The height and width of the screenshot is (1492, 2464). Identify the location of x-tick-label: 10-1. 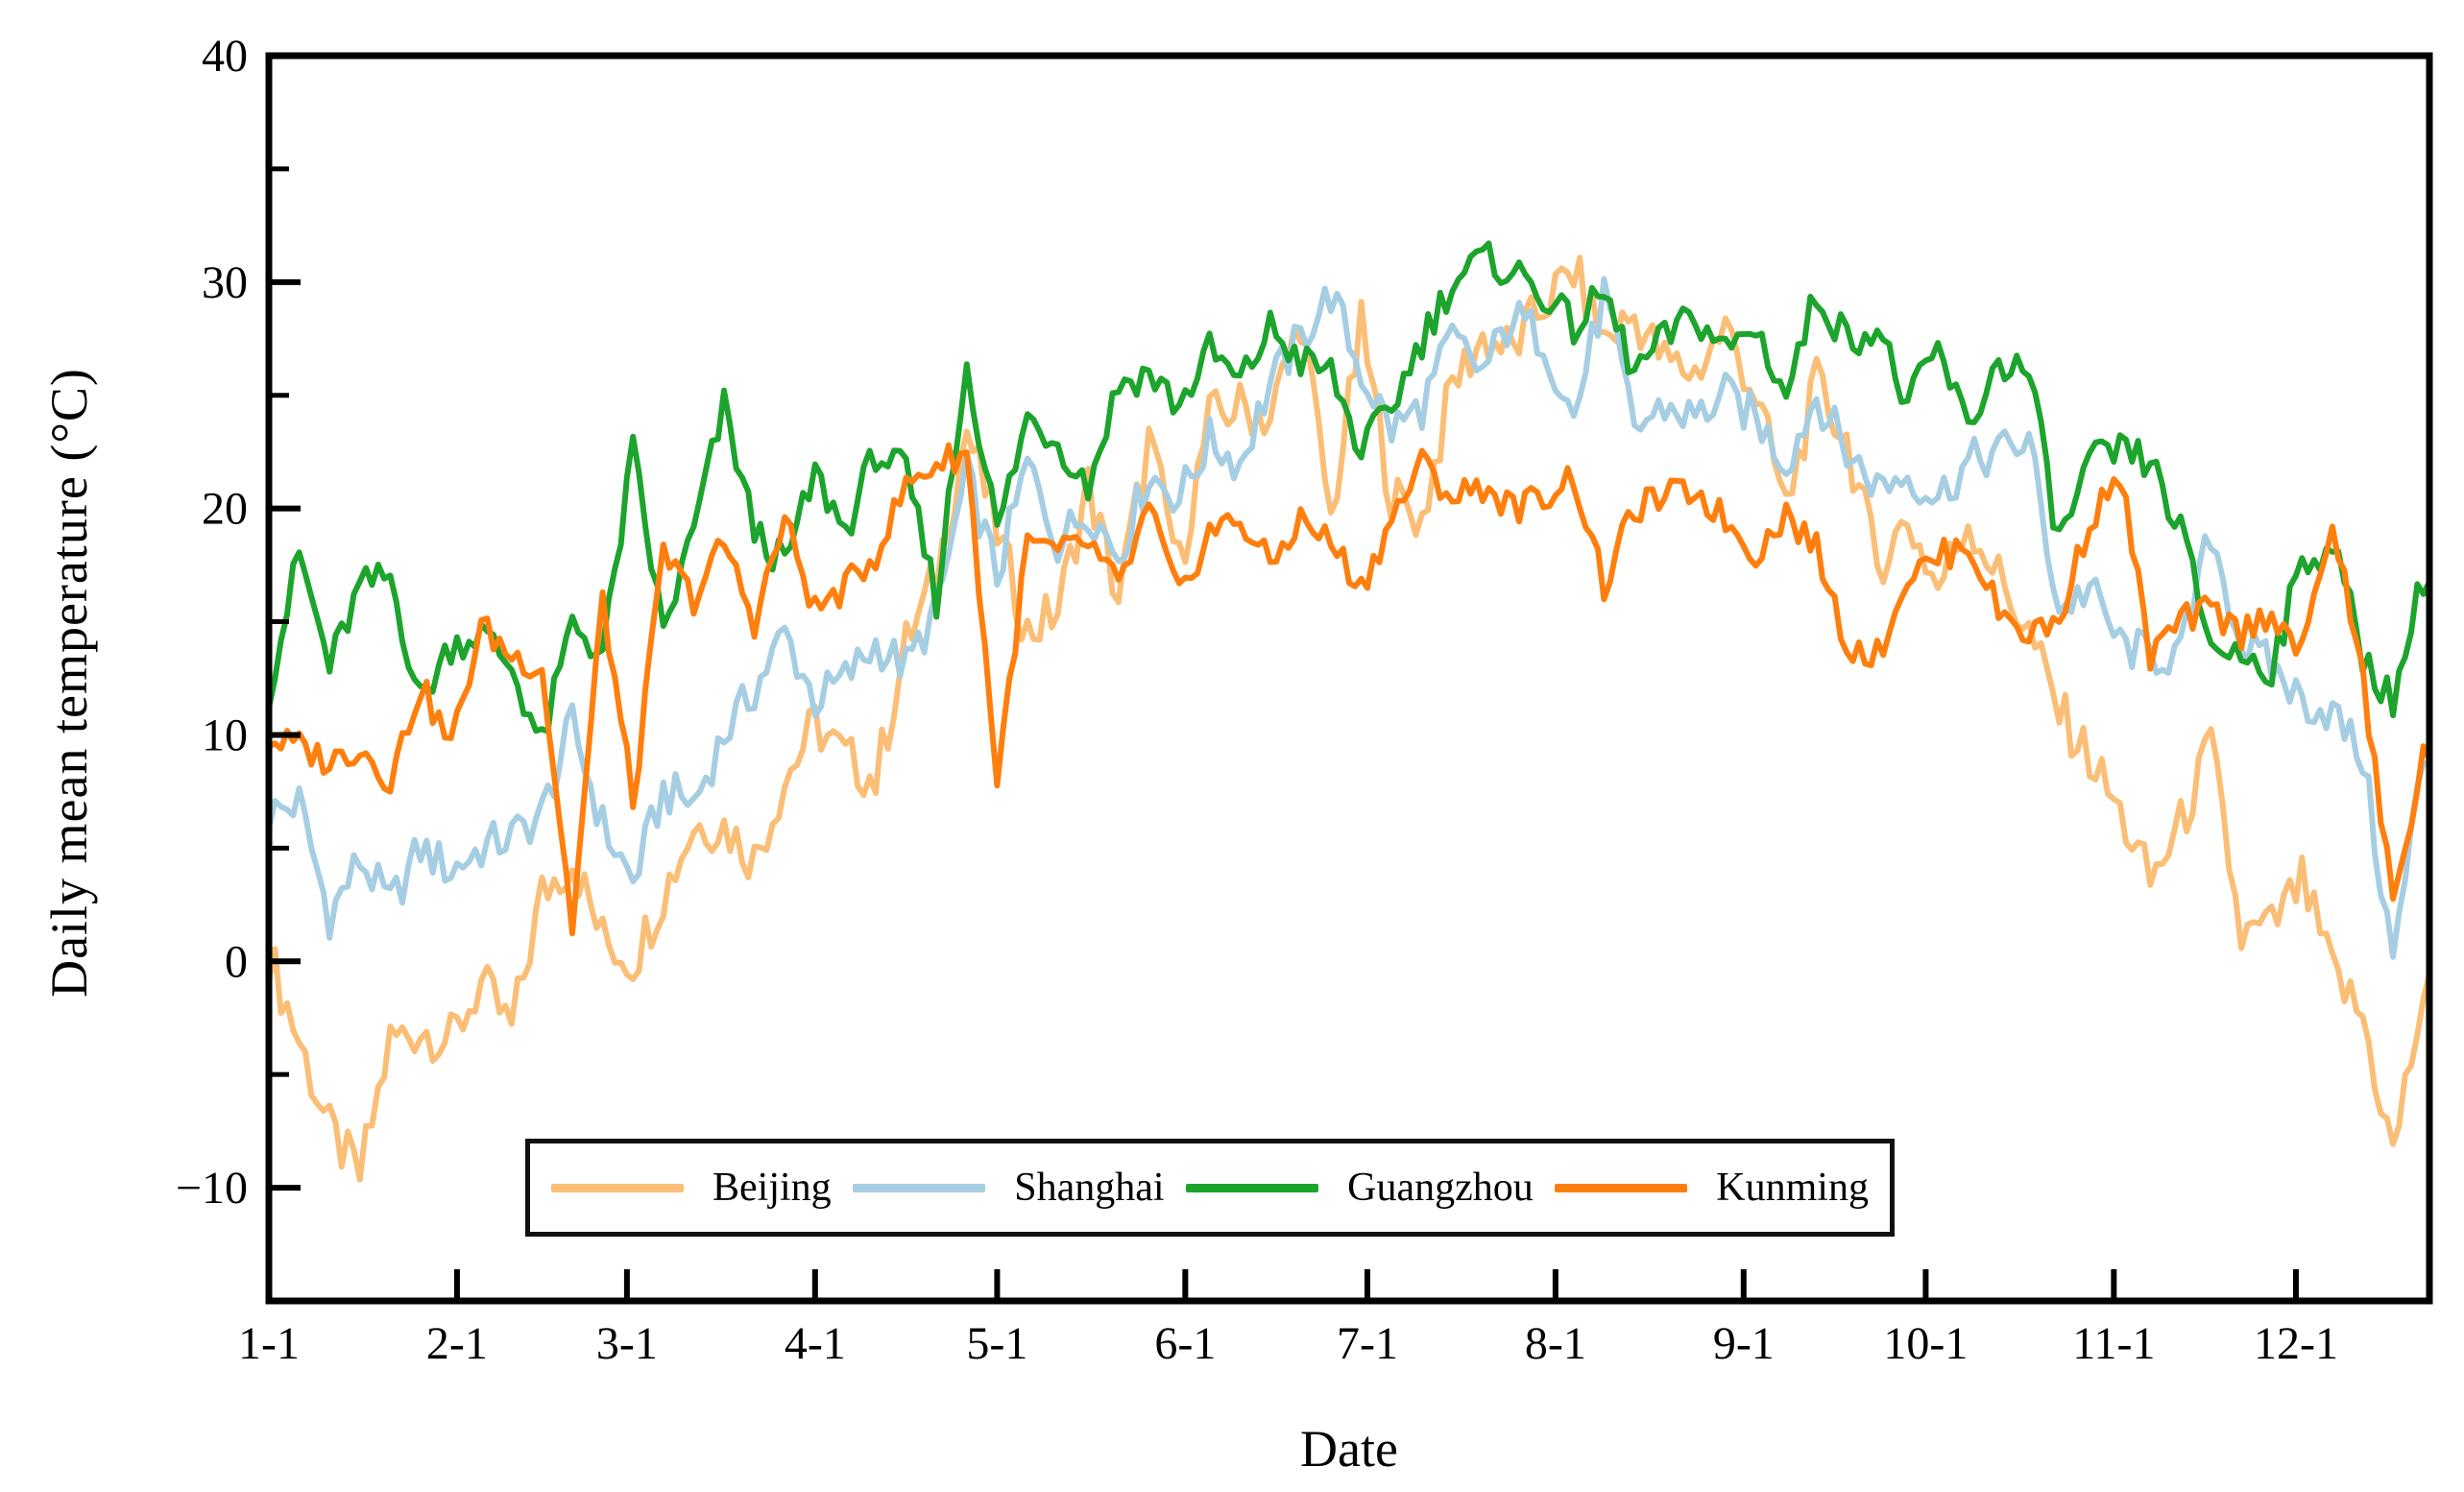
(1925, 1343).